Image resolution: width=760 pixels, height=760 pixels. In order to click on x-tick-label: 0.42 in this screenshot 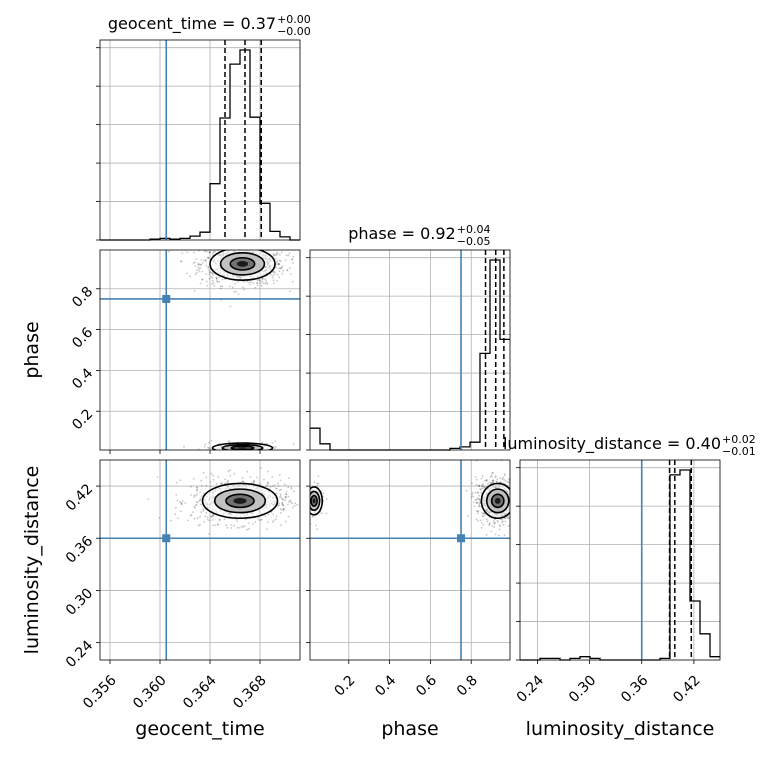, I will do `click(686, 688)`.